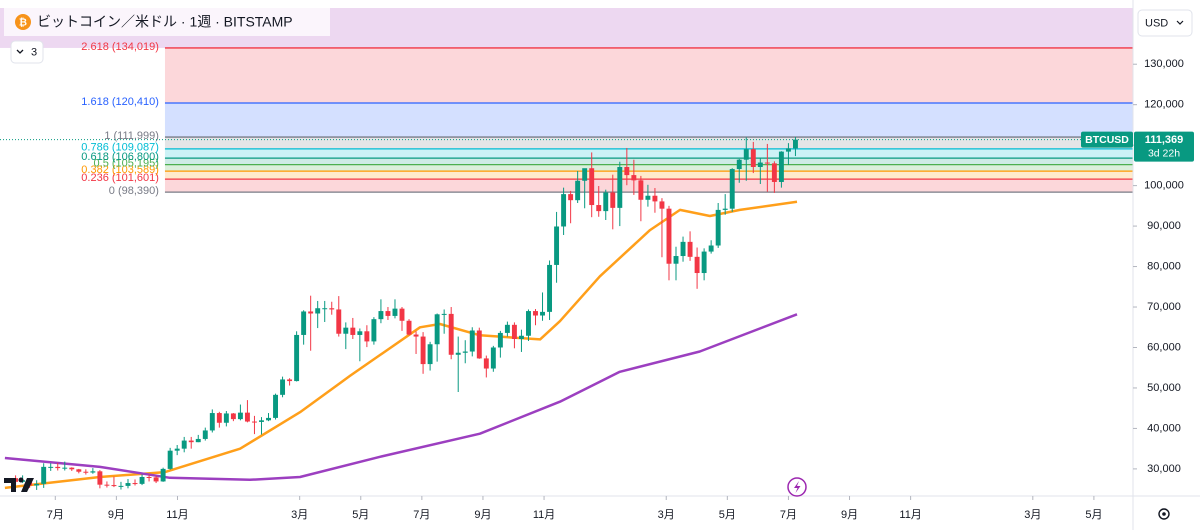  I want to click on x-tick-label: 11月, so click(177, 515).